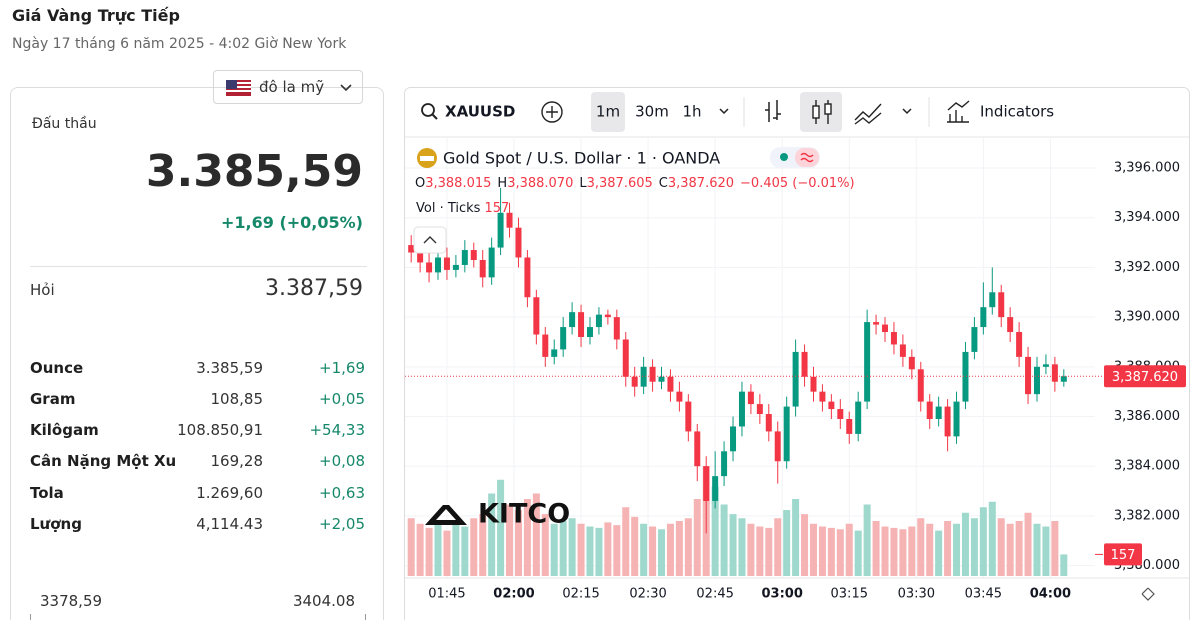 The image size is (1201, 620). What do you see at coordinates (647, 594) in the screenshot?
I see `x-tick-label: 02:30` at bounding box center [647, 594].